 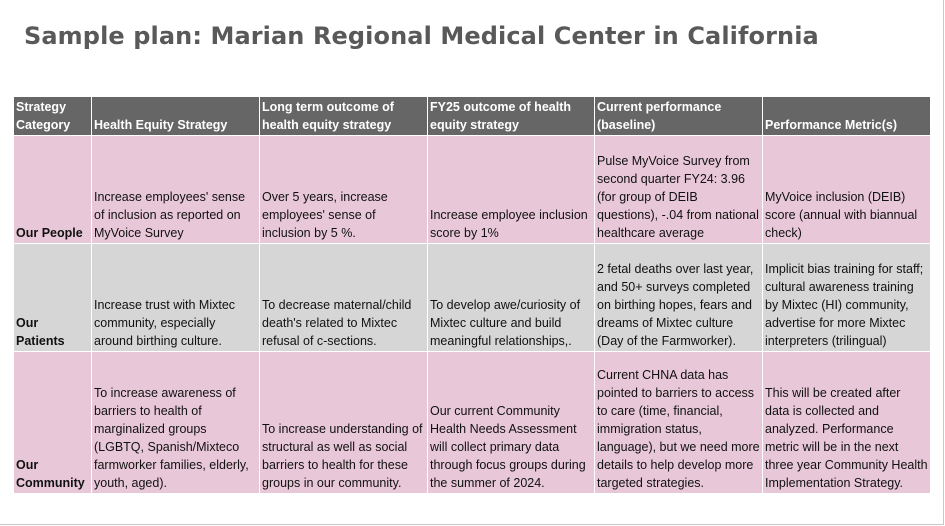 I want to click on row-category: Our Patients, so click(x=52, y=297).